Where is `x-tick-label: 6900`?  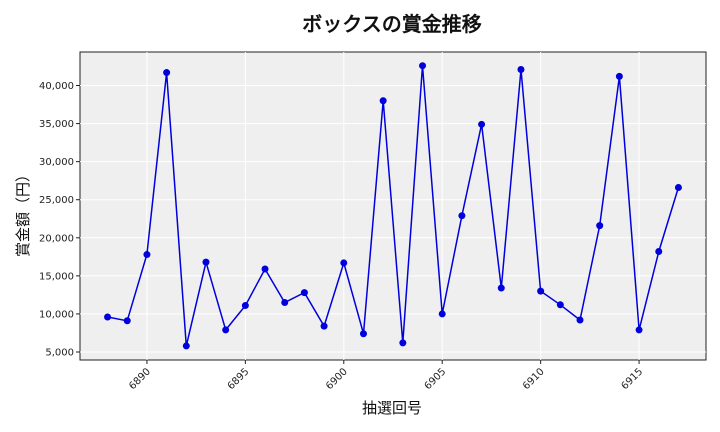 x-tick-label: 6900 is located at coordinates (337, 379).